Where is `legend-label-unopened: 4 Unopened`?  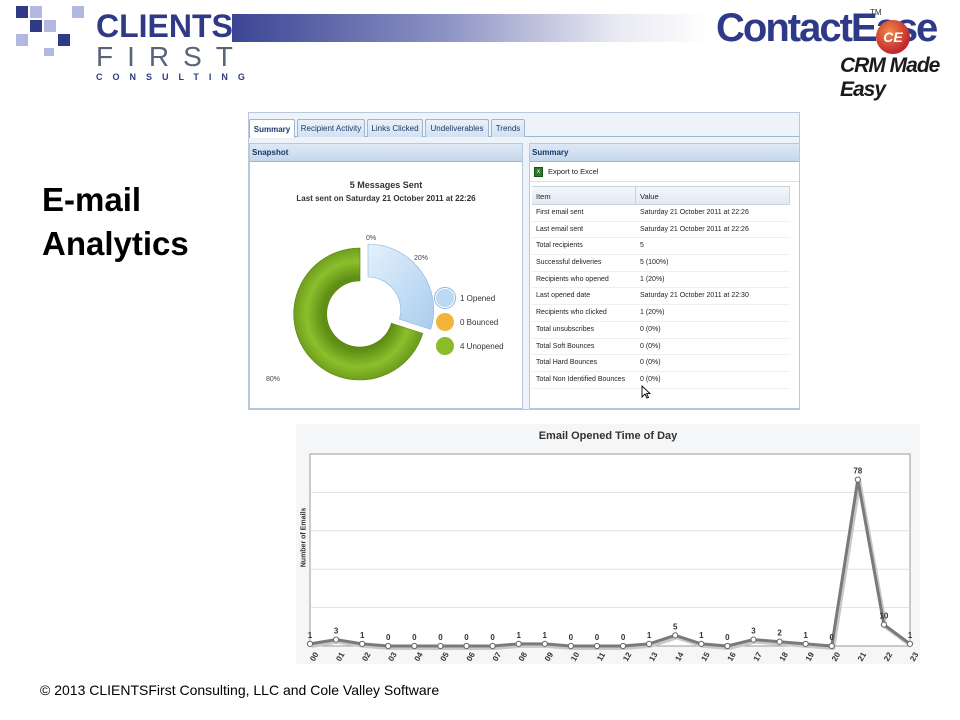
legend-label-unopened: 4 Unopened is located at coordinates (482, 346).